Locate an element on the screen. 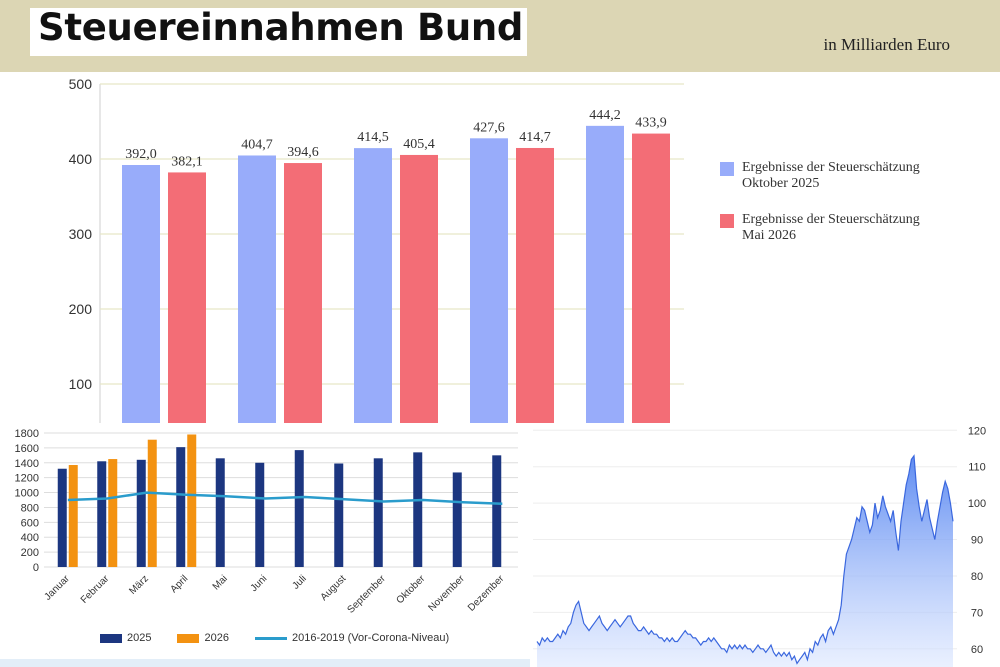 This screenshot has height=667, width=1000. legend-label-oktober: Ergebnisse der Steuerschätzung is located at coordinates (831, 167).